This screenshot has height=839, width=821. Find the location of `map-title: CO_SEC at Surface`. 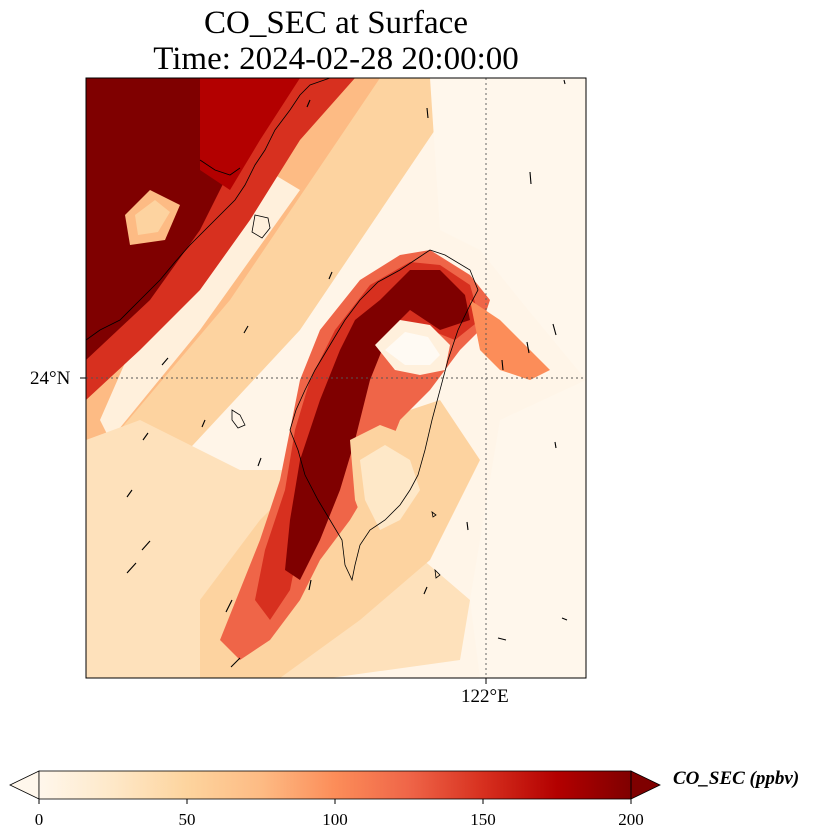

map-title: CO_SEC at Surface is located at coordinates (336, 23).